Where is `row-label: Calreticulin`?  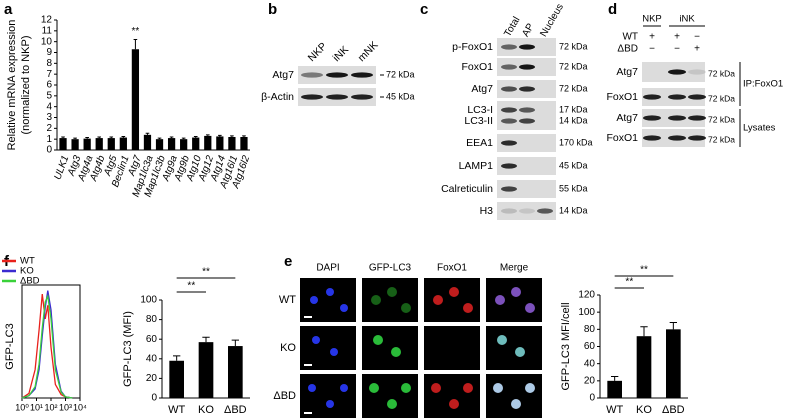
row-label: Calreticulin is located at coordinates (467, 189).